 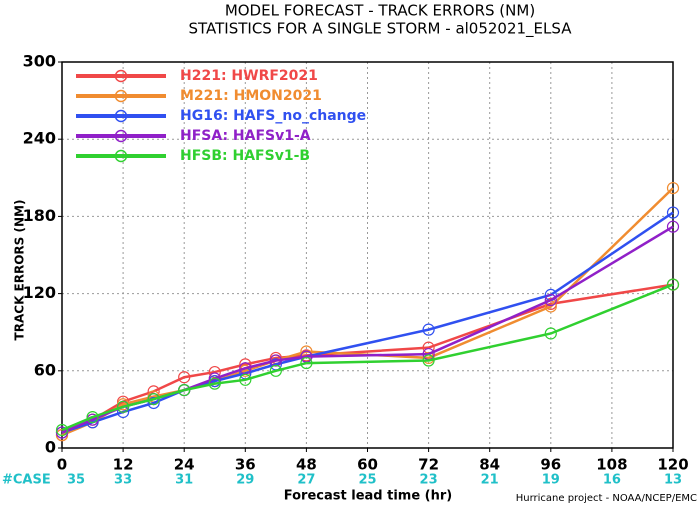 I want to click on case-count: 23, so click(x=429, y=480).